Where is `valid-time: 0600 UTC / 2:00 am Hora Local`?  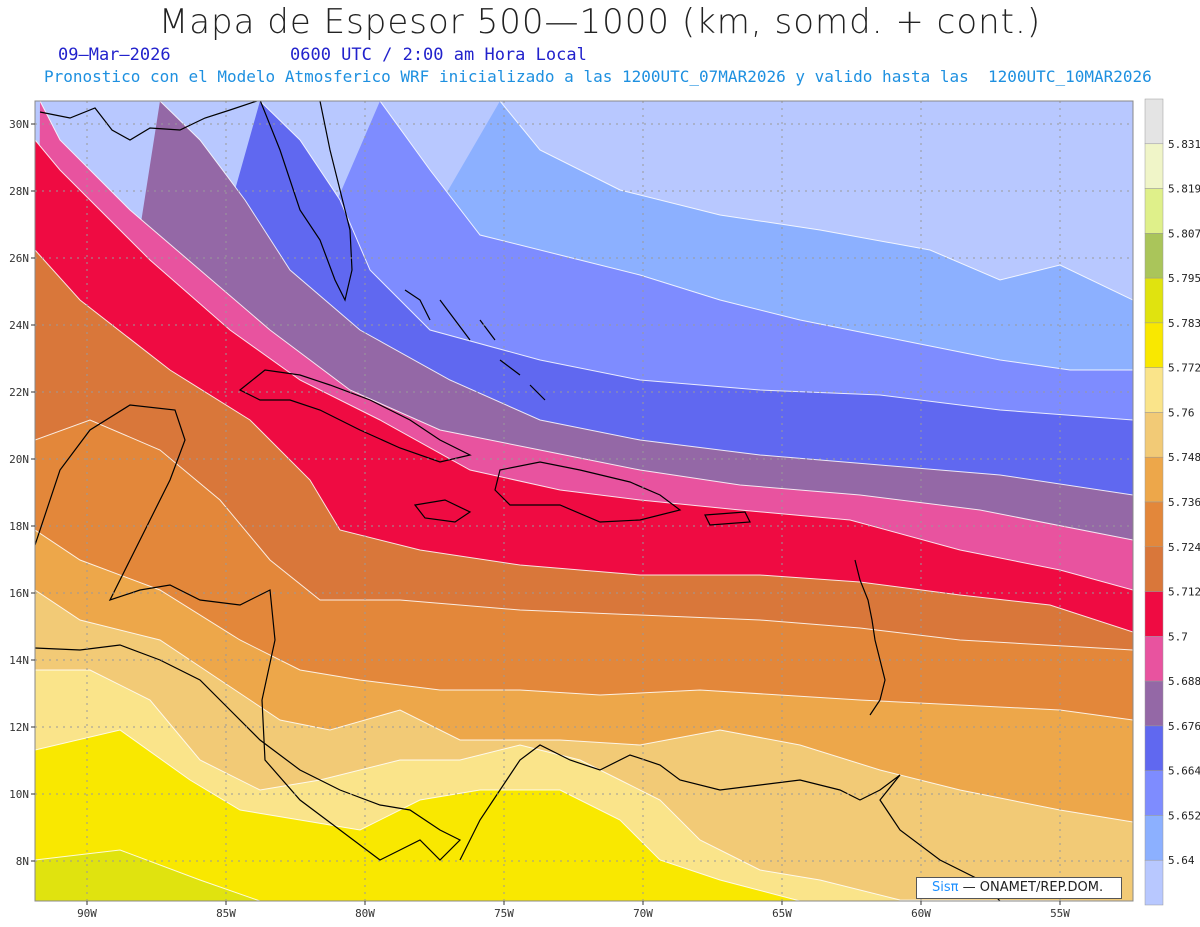 valid-time: 0600 UTC / 2:00 am Hora Local is located at coordinates (438, 55).